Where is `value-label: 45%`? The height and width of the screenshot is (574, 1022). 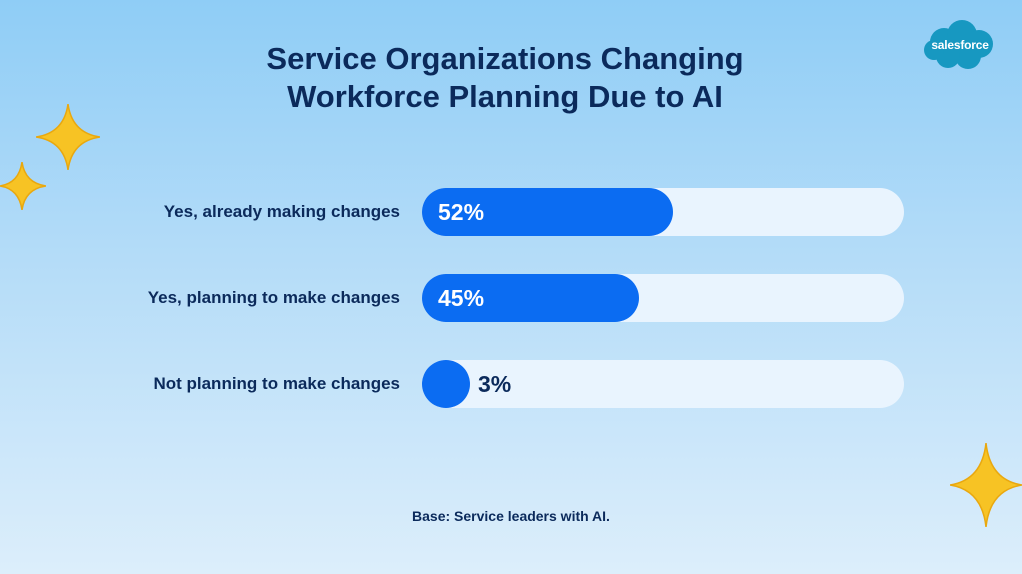 value-label: 45% is located at coordinates (461, 298).